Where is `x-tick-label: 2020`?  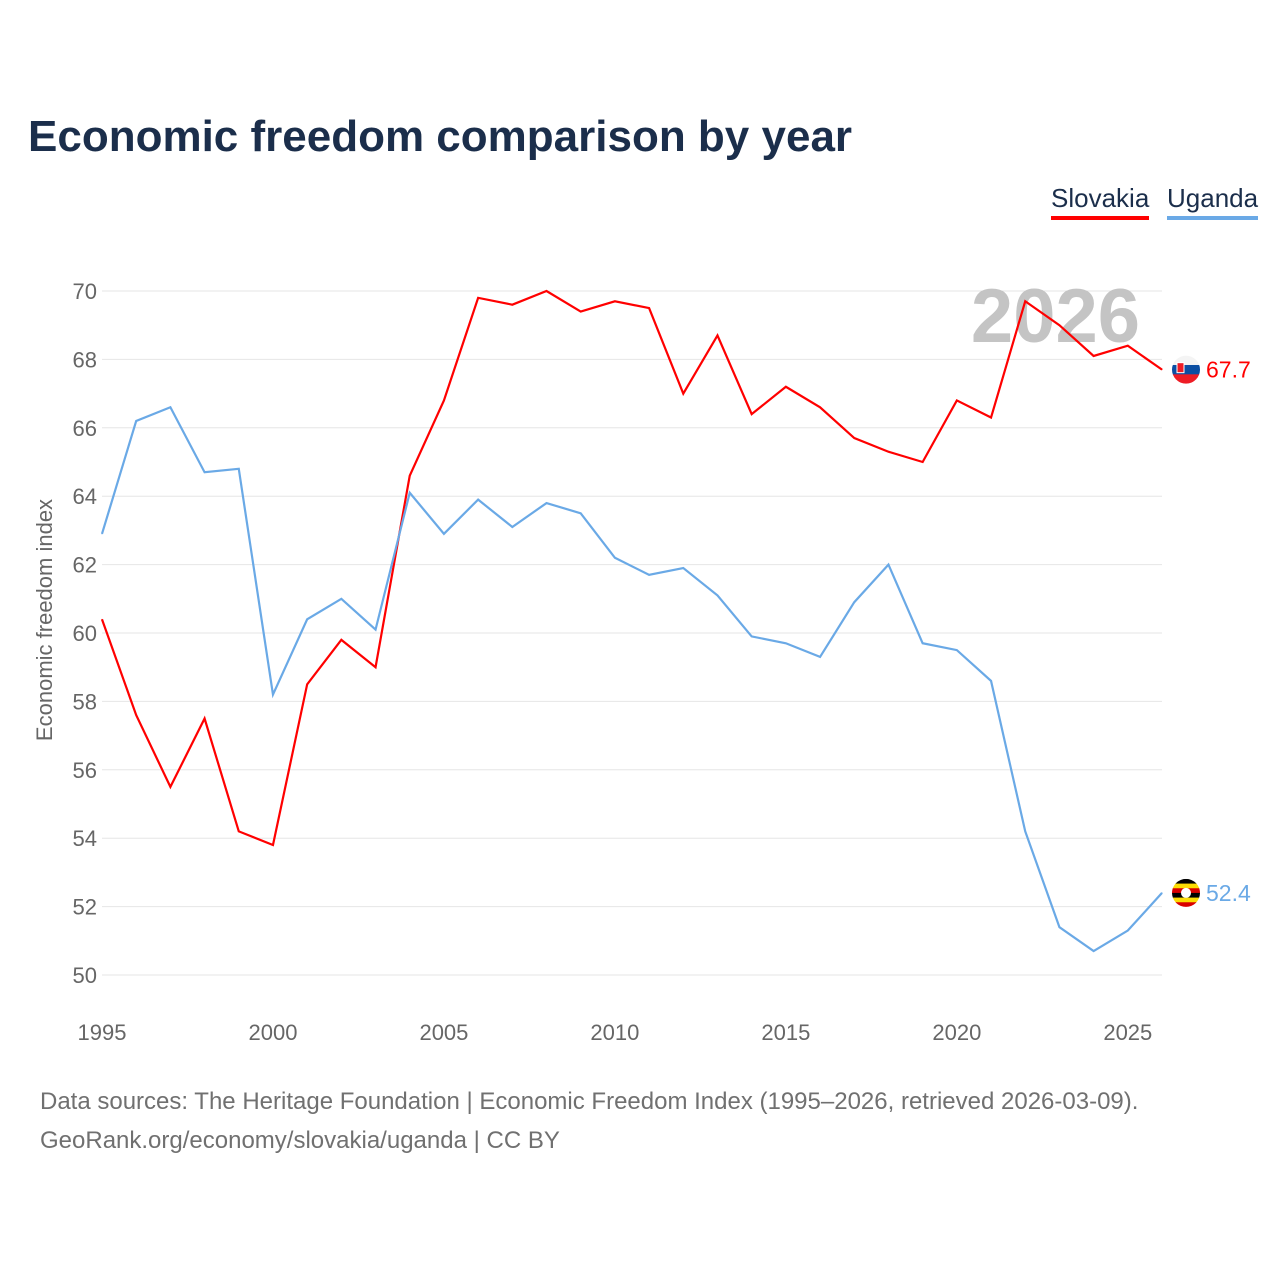 x-tick-label: 2020 is located at coordinates (956, 1032).